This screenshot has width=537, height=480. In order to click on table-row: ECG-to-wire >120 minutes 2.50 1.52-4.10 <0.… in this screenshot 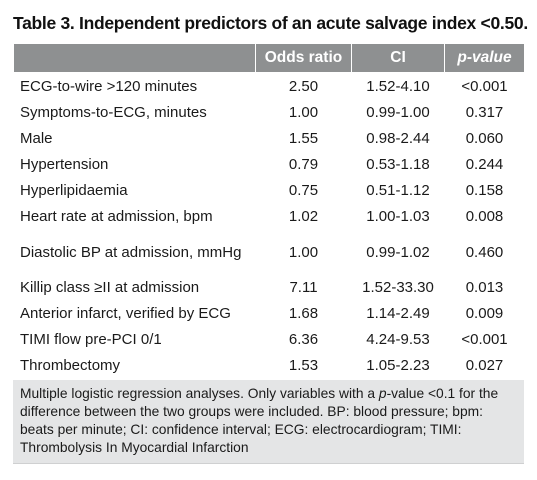, I will do `click(269, 86)`.